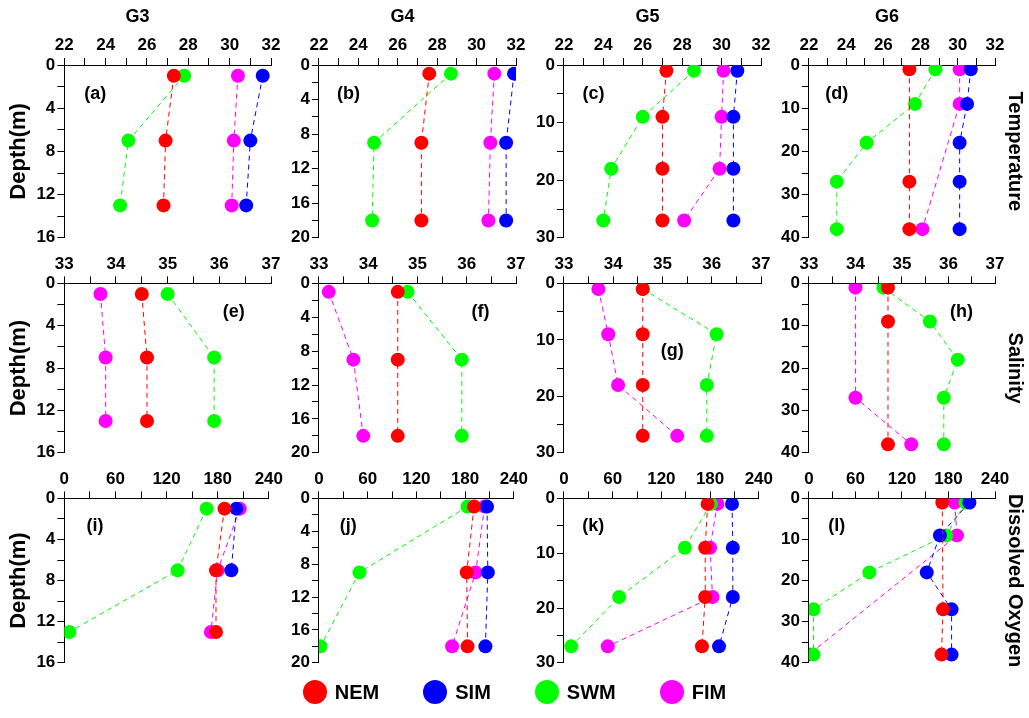  What do you see at coordinates (95, 93) in the screenshot?
I see `annotation: (a)` at bounding box center [95, 93].